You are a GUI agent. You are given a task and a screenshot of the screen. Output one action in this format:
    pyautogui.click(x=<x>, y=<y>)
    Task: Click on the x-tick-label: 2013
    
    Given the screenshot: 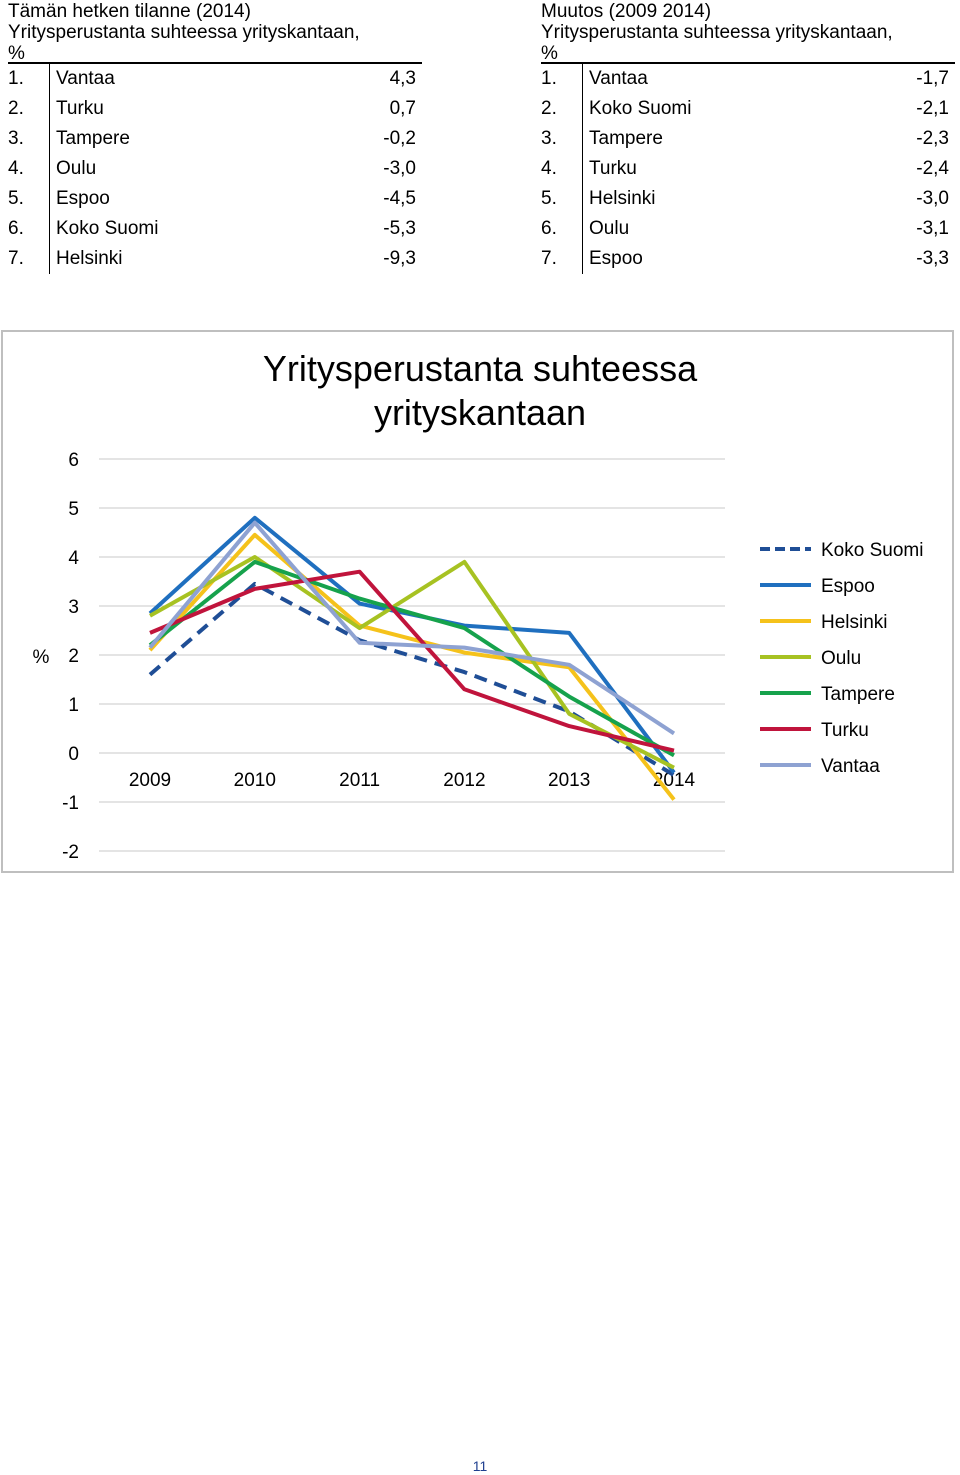 What is the action you would take?
    pyautogui.click(x=569, y=780)
    